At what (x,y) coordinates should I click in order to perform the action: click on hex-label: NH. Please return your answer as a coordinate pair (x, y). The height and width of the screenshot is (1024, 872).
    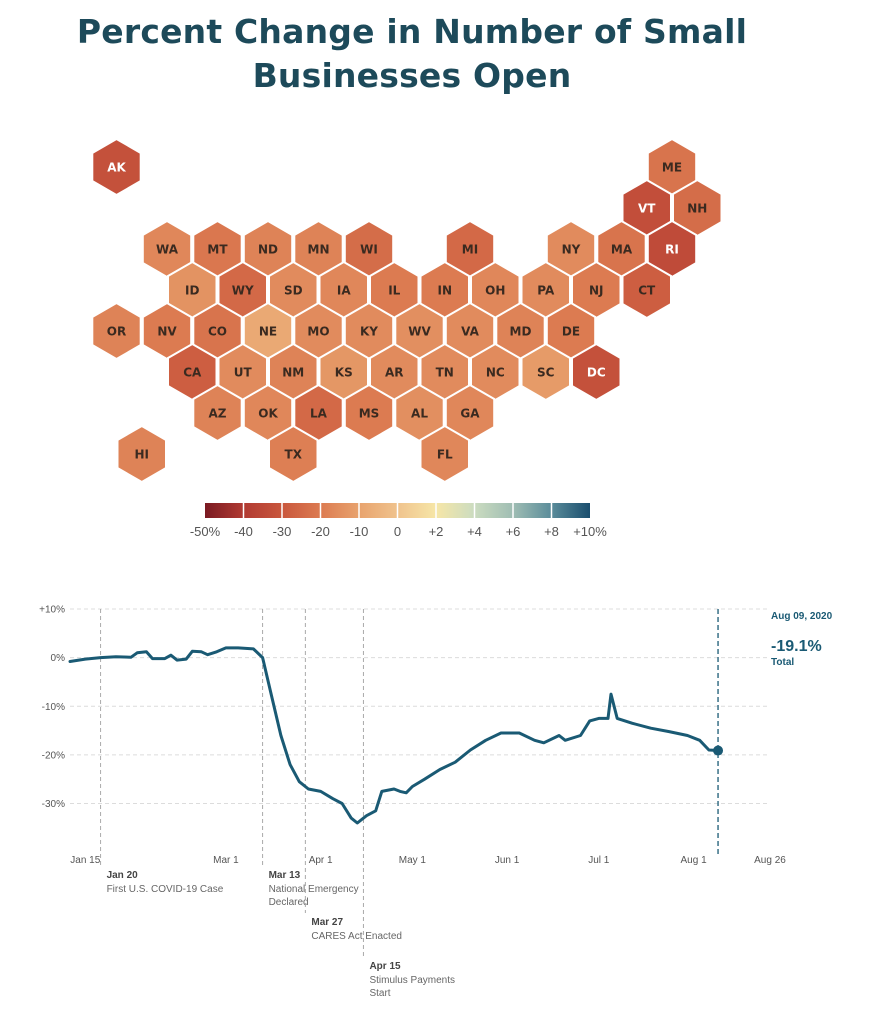
    Looking at the image, I should click on (697, 209).